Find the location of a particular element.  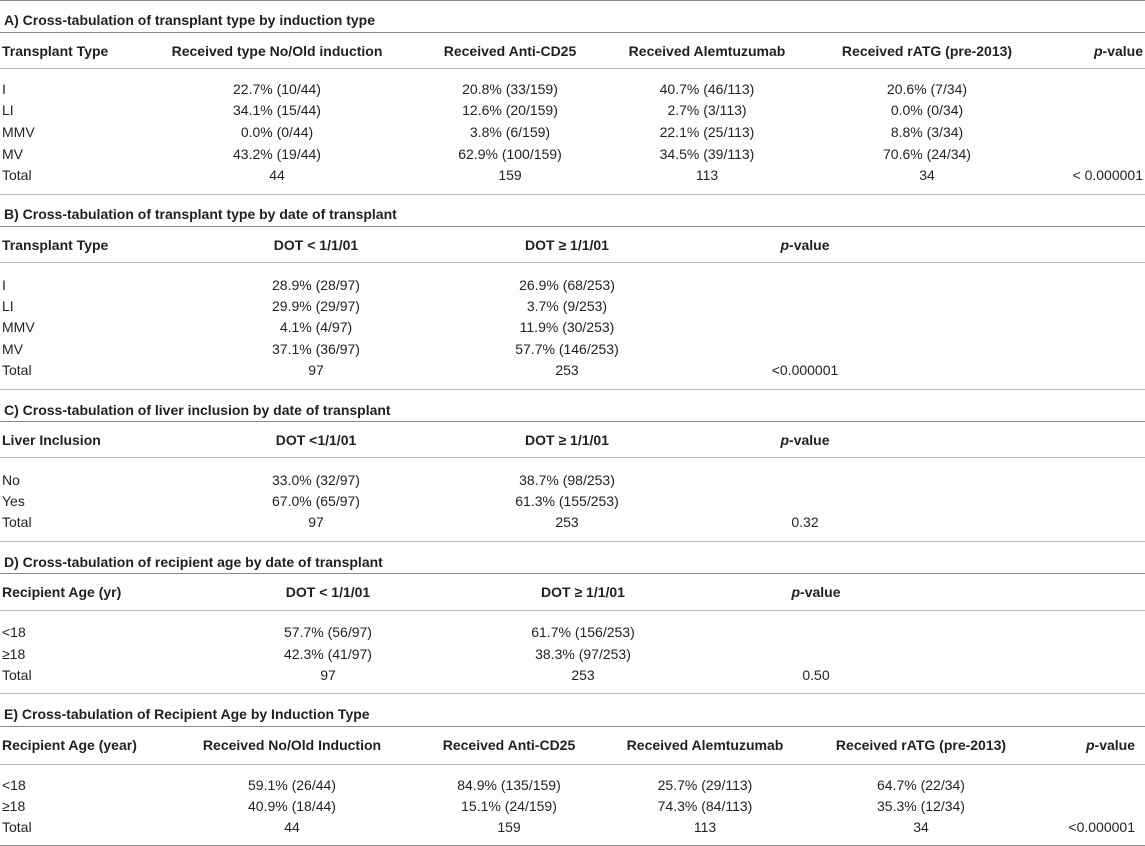

section-b-row-label: MV is located at coordinates (12, 349).